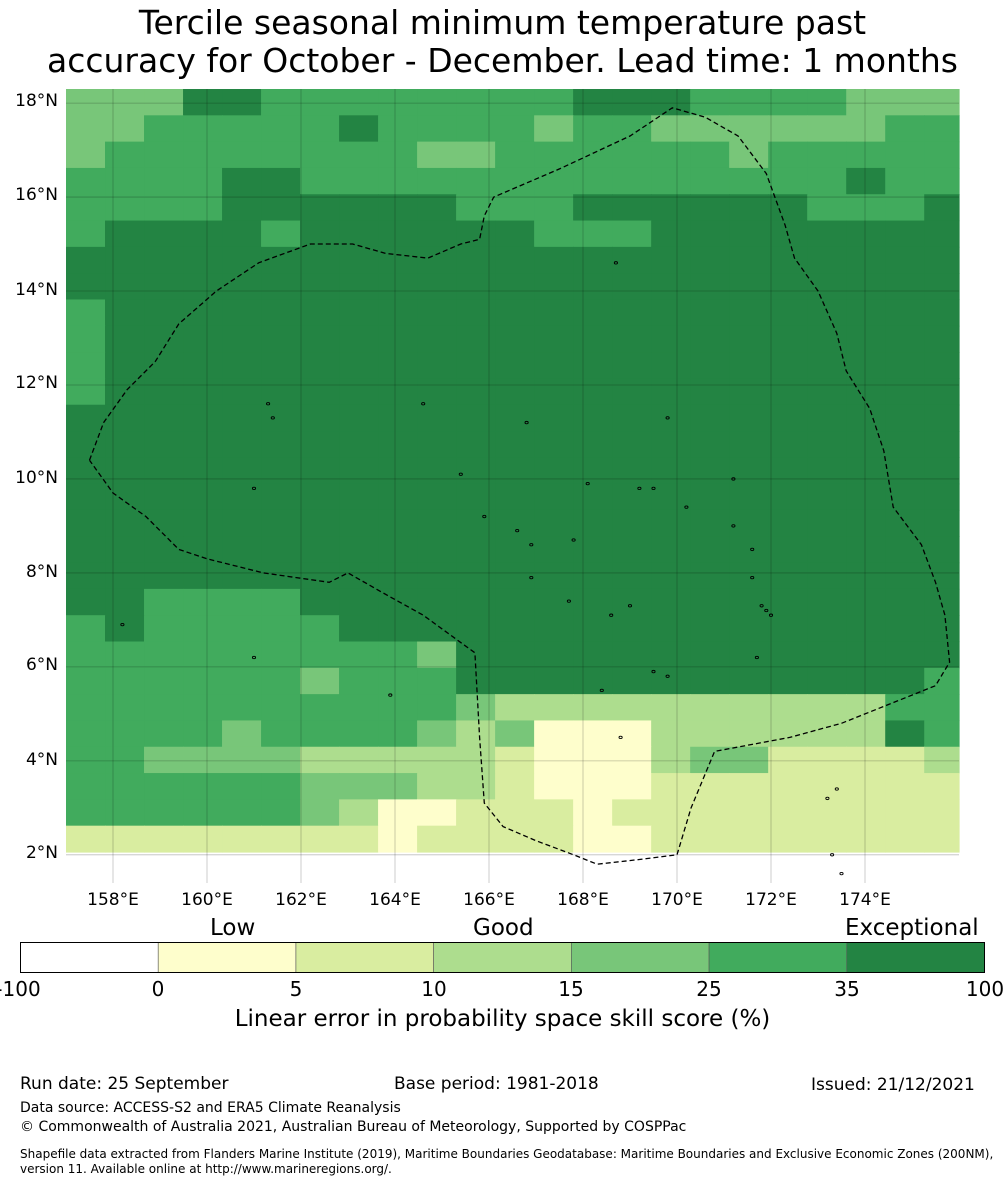  I want to click on run-date: Run date: 25 September, so click(124, 1084).